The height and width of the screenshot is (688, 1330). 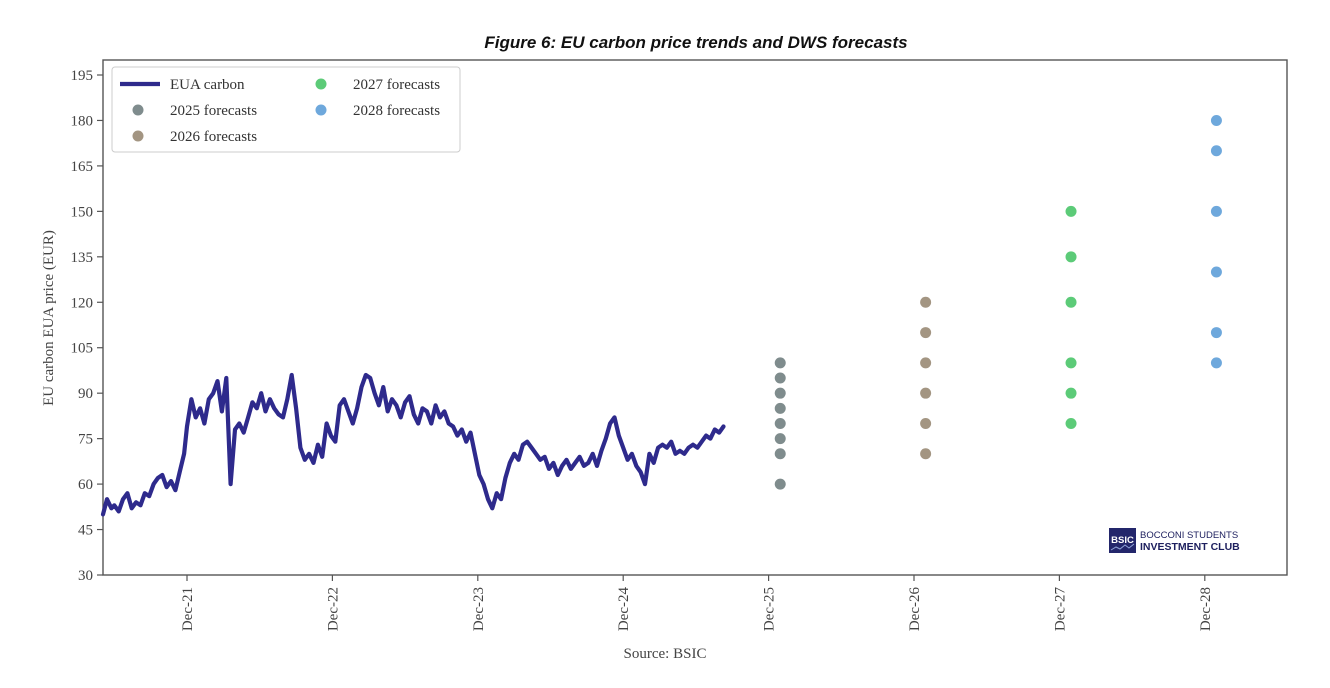 I want to click on y-tick-label: 120, so click(x=82, y=303).